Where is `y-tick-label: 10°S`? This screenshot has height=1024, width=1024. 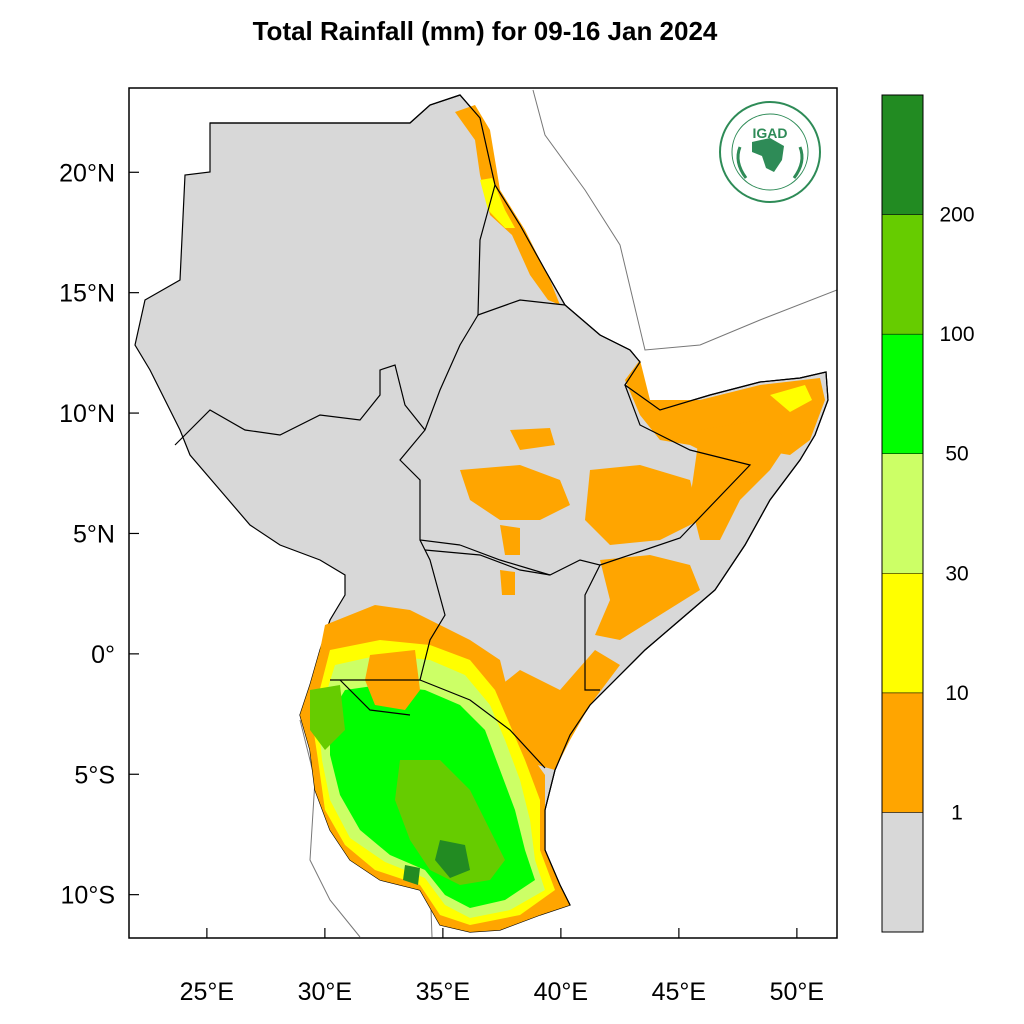
y-tick-label: 10°S is located at coordinates (88, 896).